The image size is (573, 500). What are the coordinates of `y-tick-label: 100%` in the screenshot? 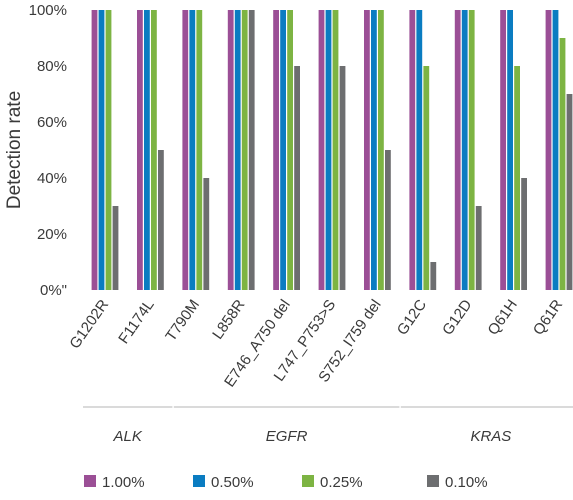 It's located at (48, 10).